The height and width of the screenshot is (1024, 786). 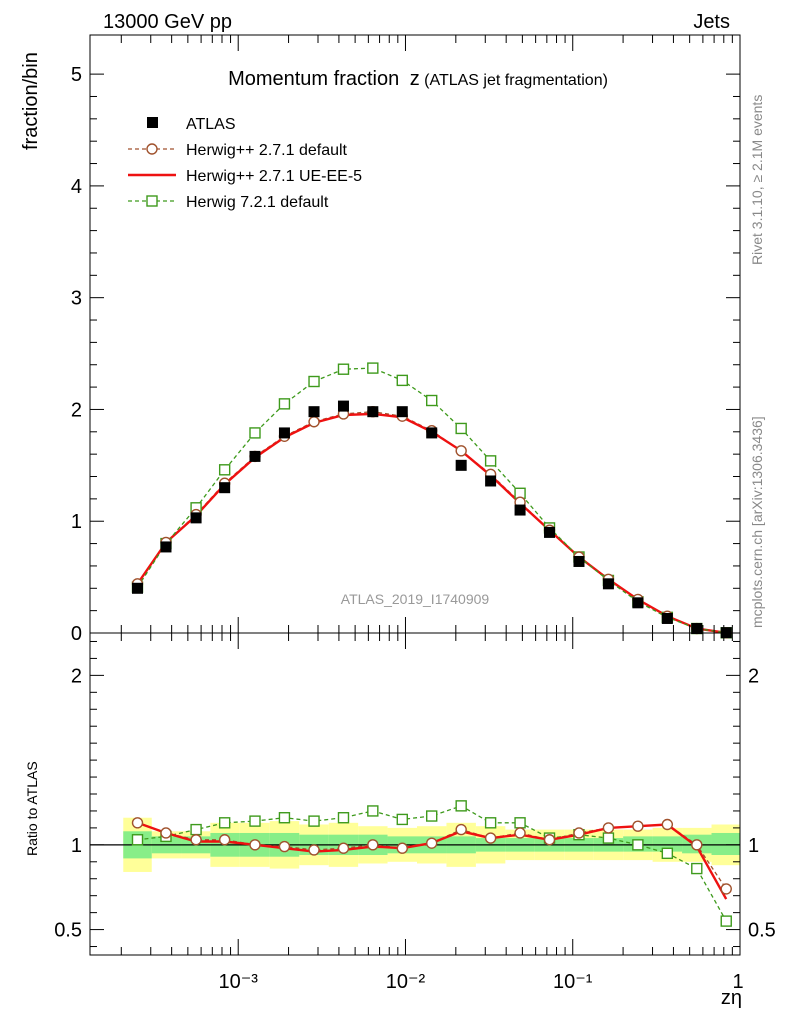 I want to click on ratio-line-herwig7-default, so click(x=432, y=863).